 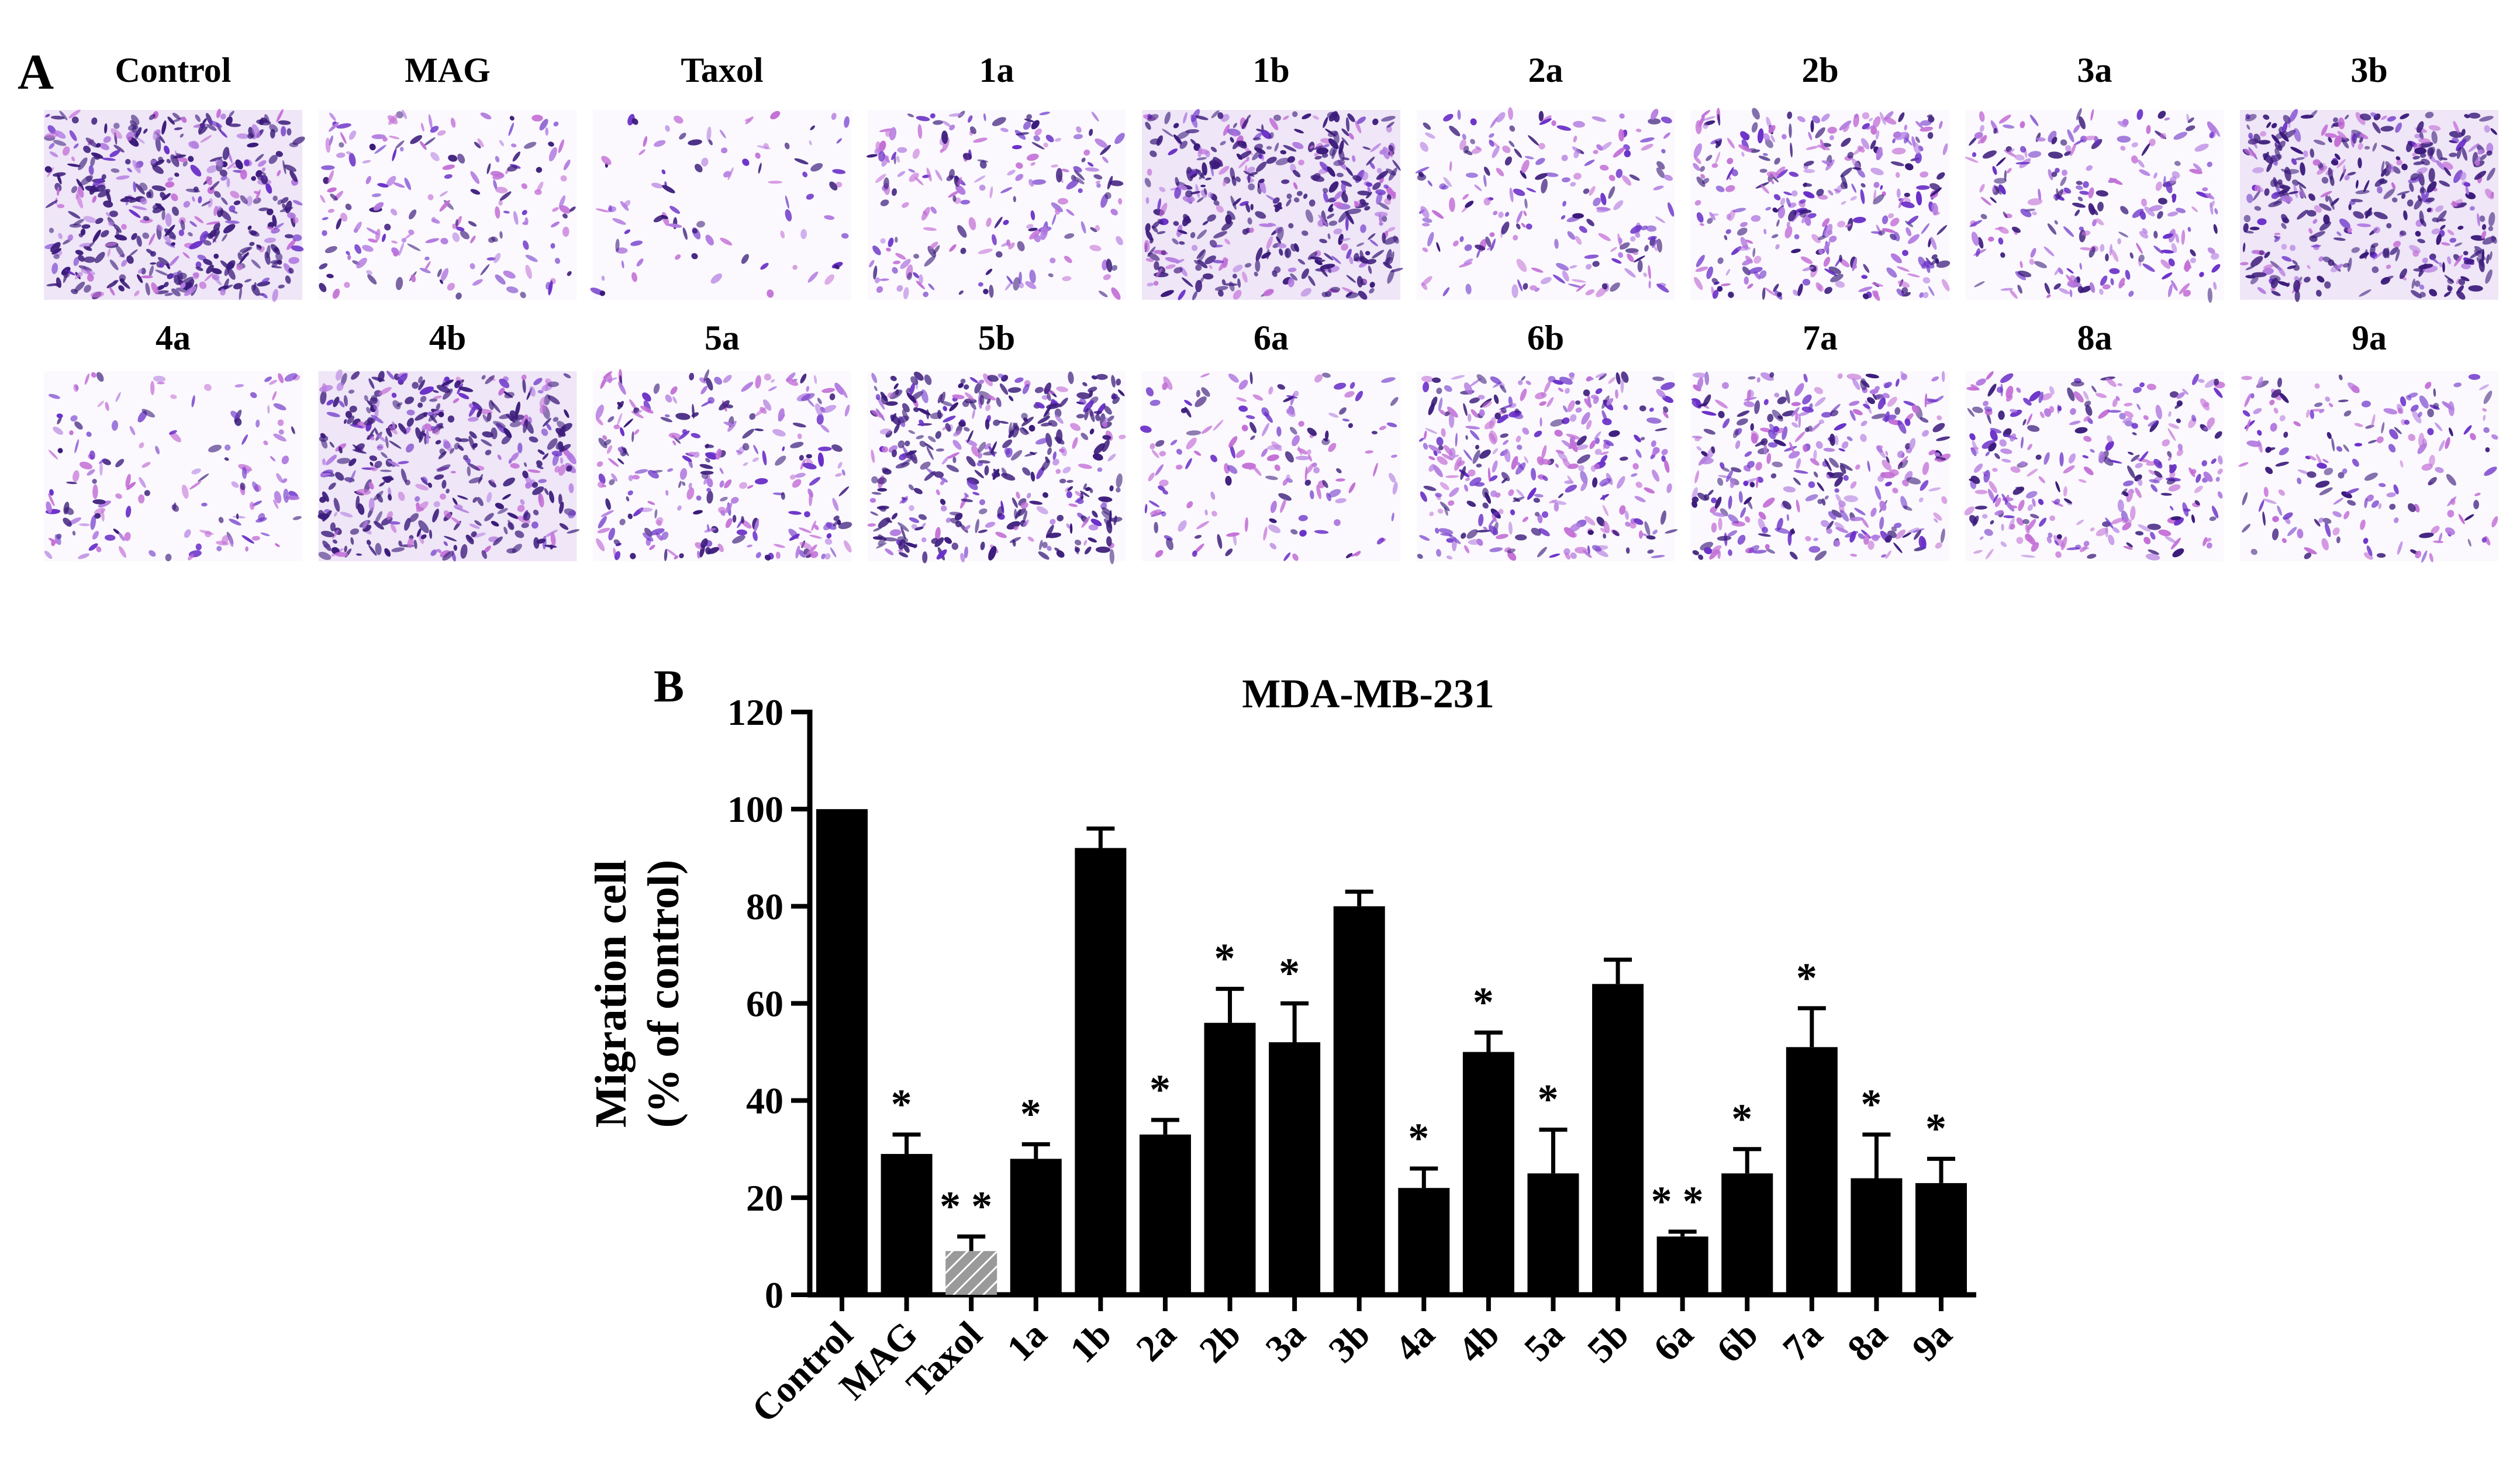 What do you see at coordinates (36, 72) in the screenshot?
I see `panel-a-label: A` at bounding box center [36, 72].